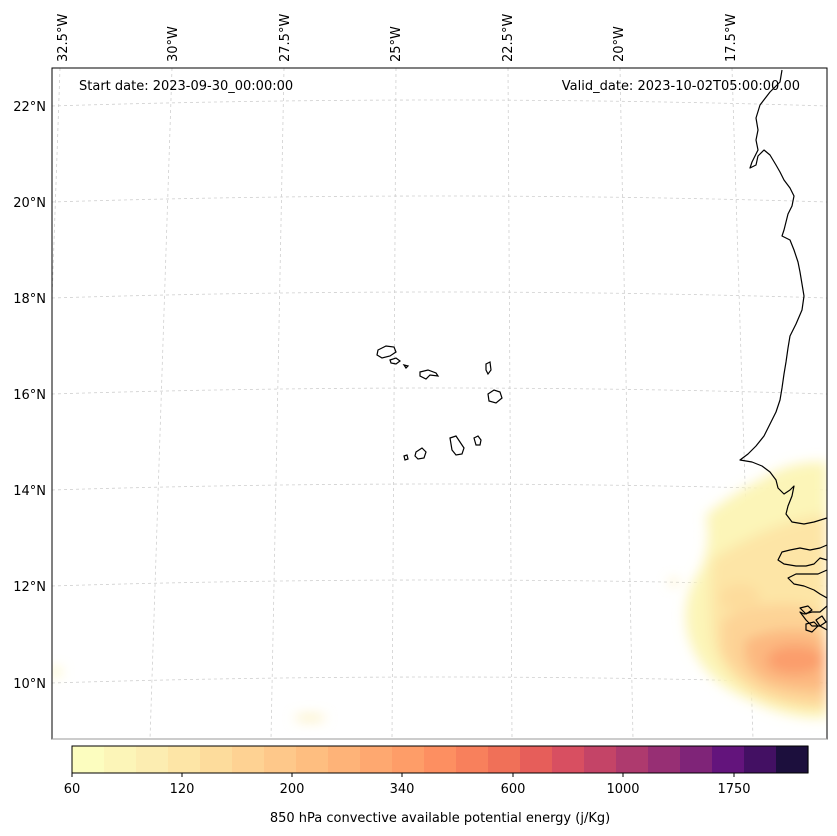  I want to click on colorbar-border, so click(440, 759).